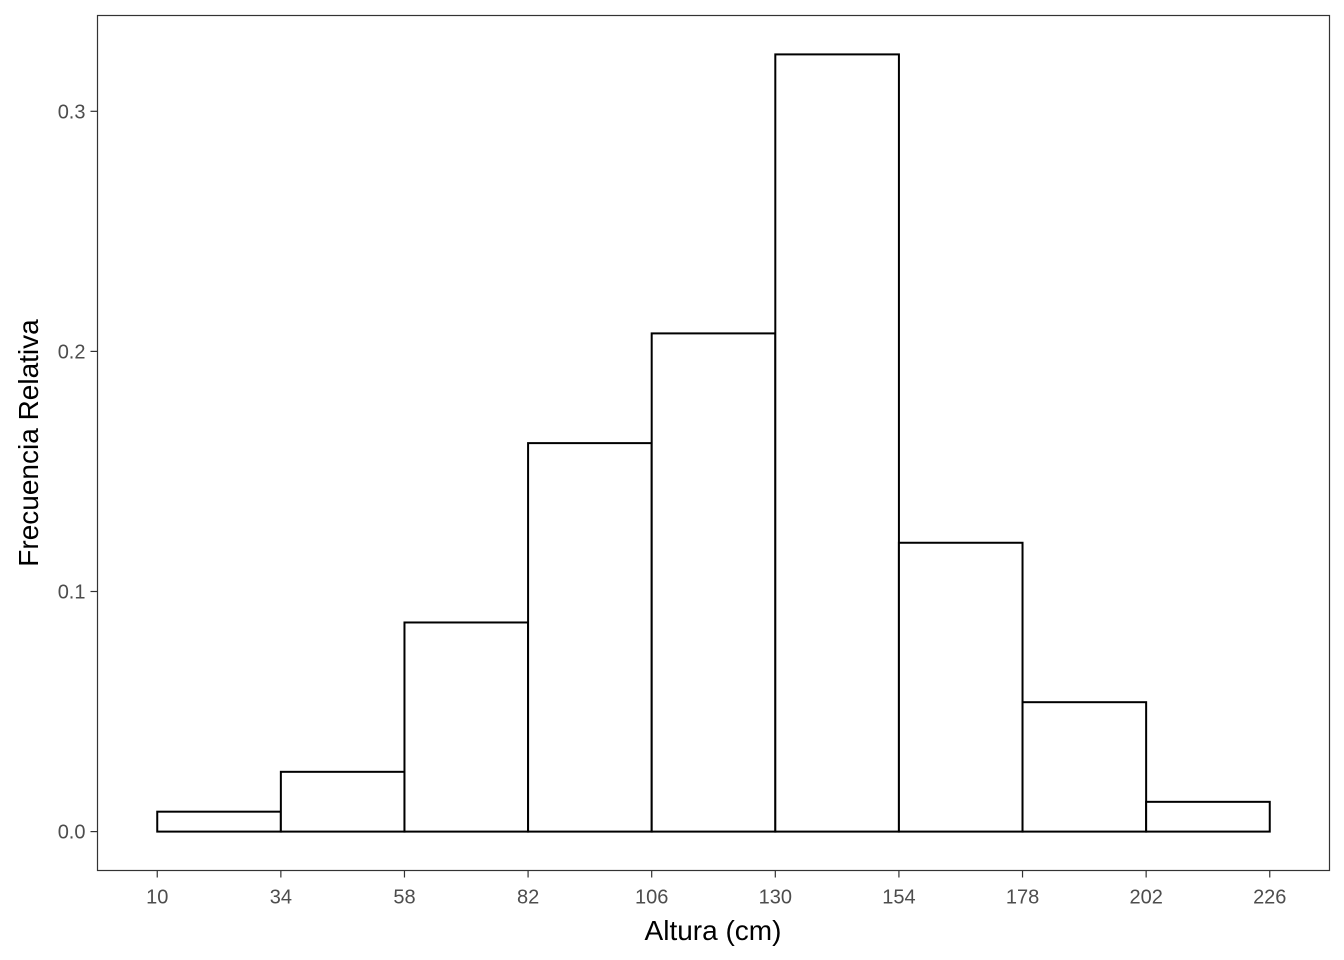 The height and width of the screenshot is (960, 1344). I want to click on x-tick-label: 82, so click(528, 898).